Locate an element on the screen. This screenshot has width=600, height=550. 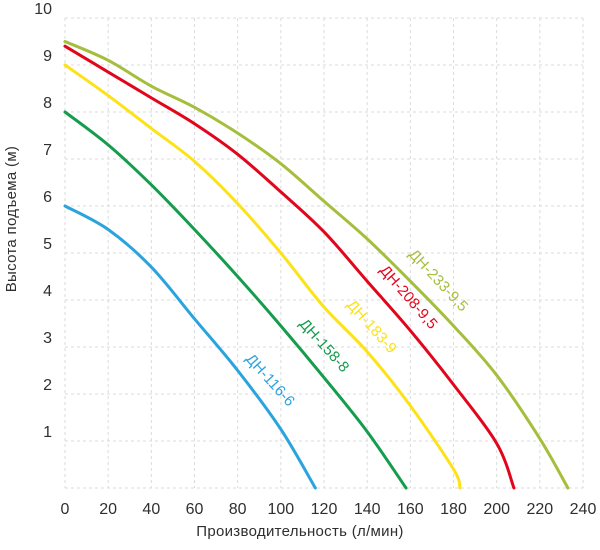
y-tick-label: 7 is located at coordinates (47, 150).